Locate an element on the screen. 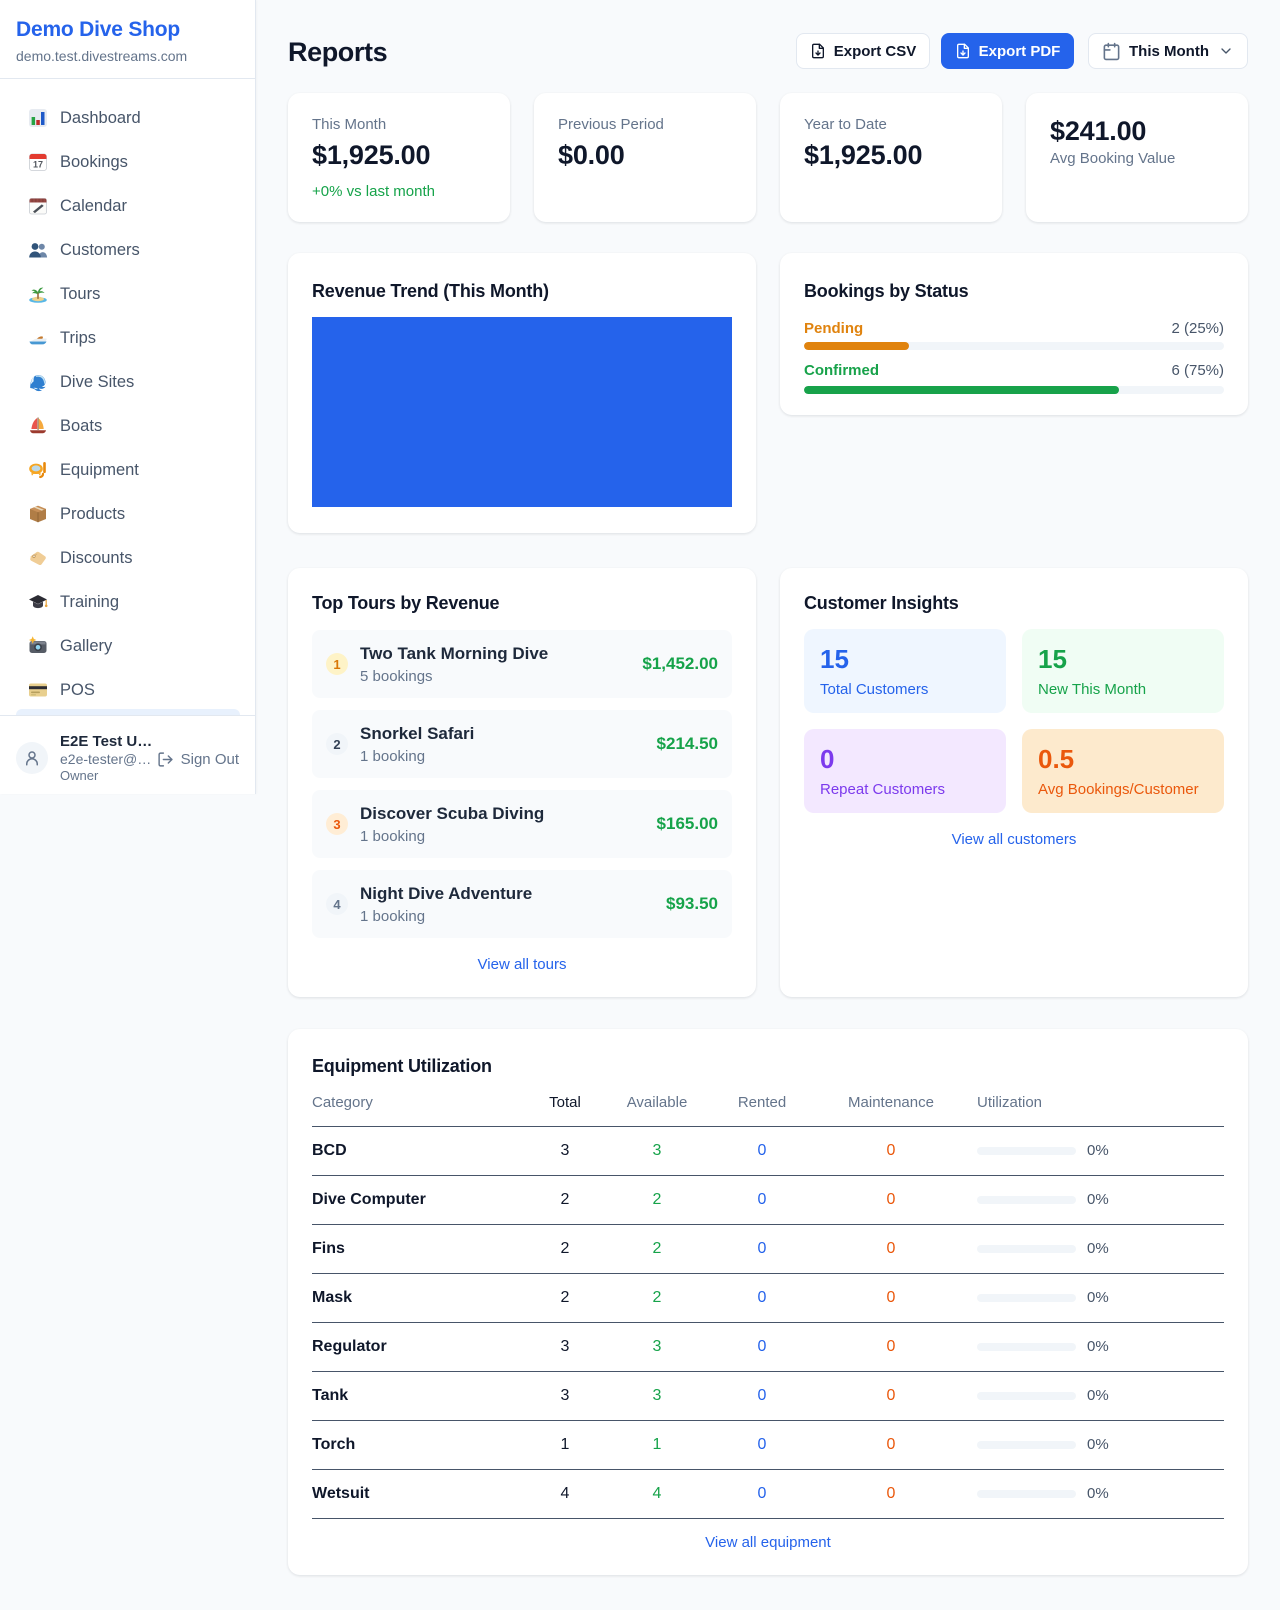 Image resolution: width=1280 pixels, height=1610 pixels. svg-text: 17 is located at coordinates (38, 165).